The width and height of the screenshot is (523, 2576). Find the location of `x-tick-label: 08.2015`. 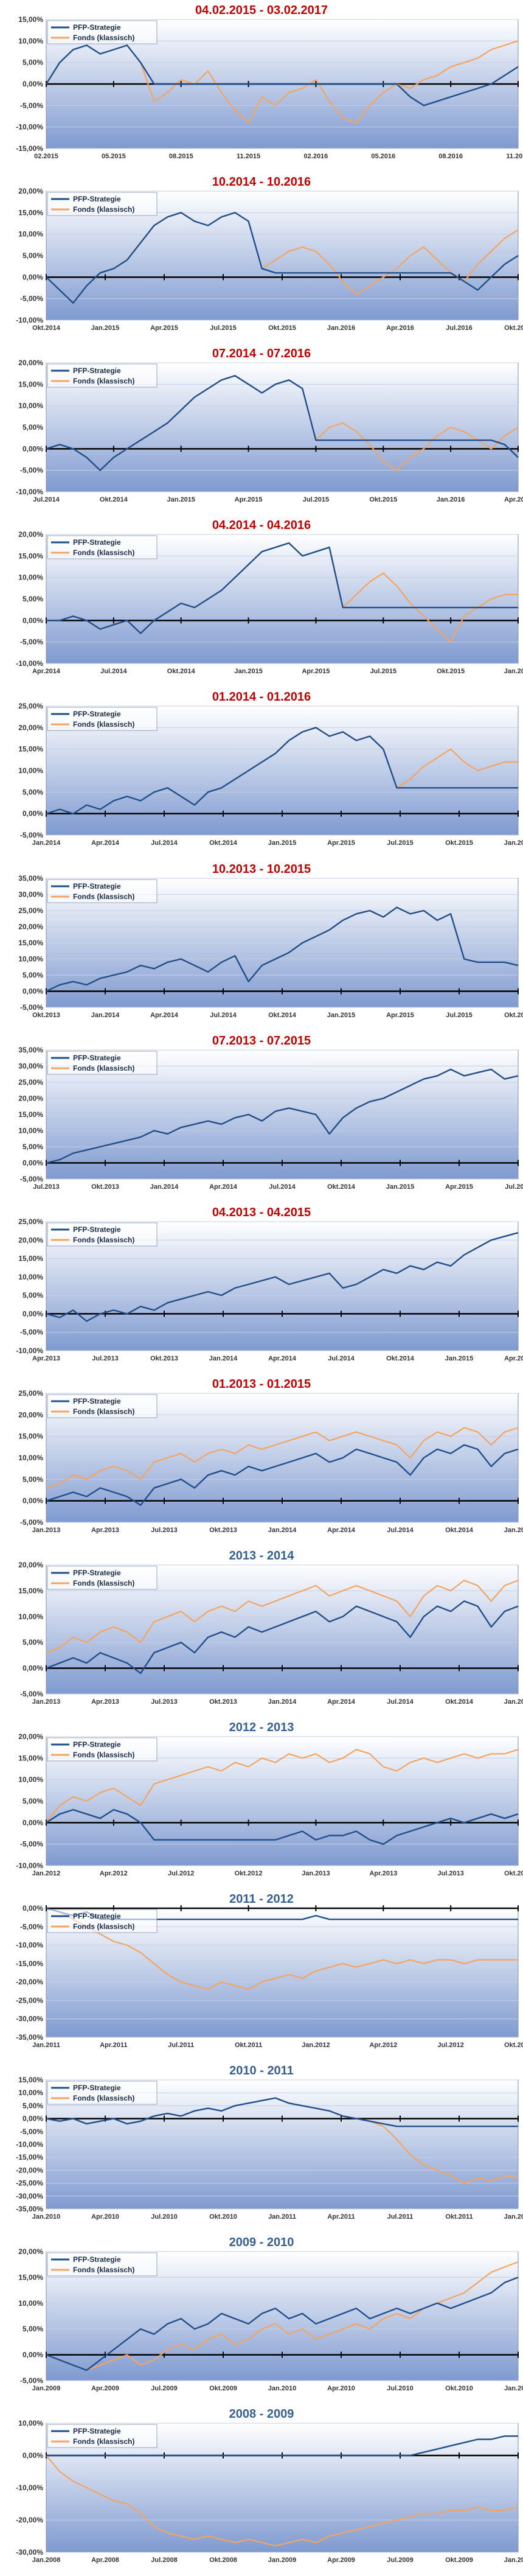

x-tick-label: 08.2015 is located at coordinates (181, 156).